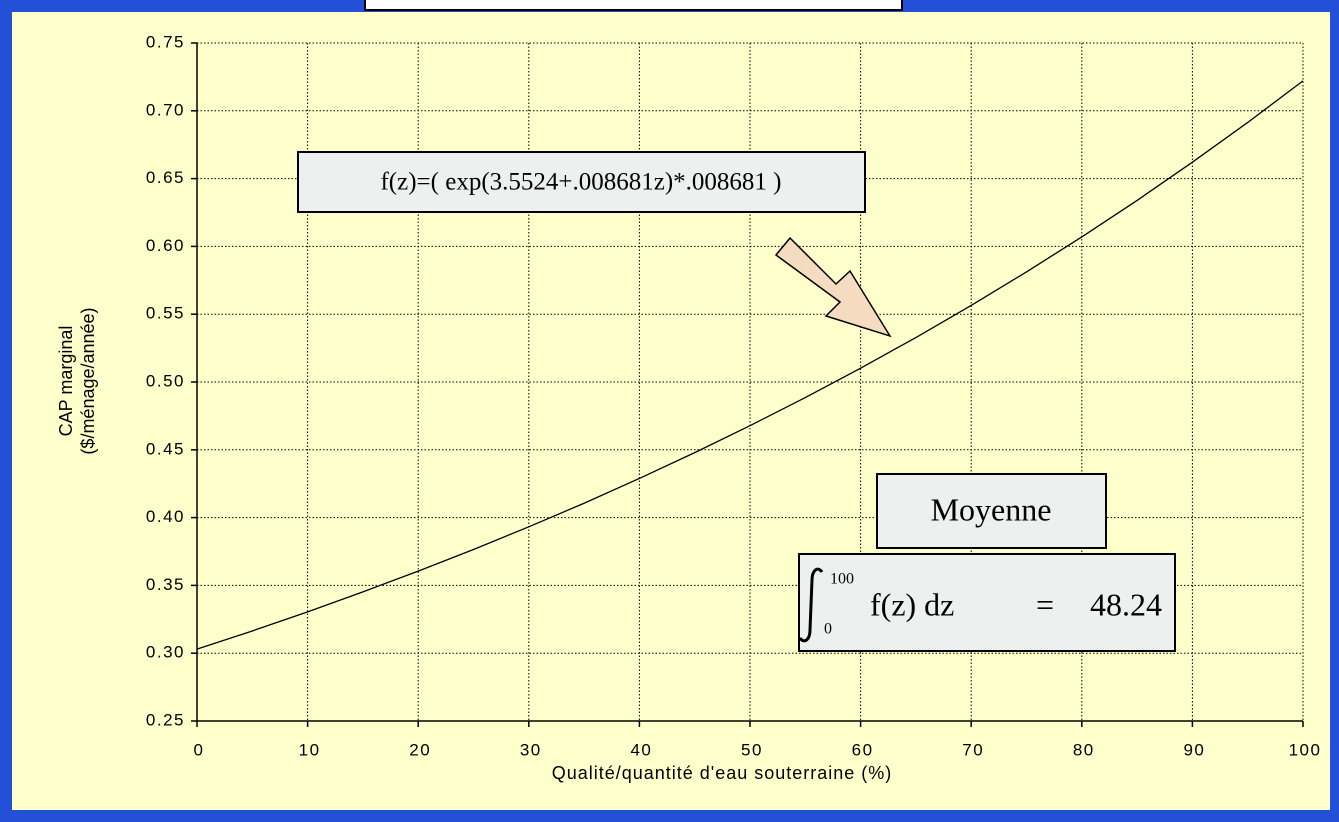 The width and height of the screenshot is (1339, 822). I want to click on integral-result: 48.24, so click(1126, 604).